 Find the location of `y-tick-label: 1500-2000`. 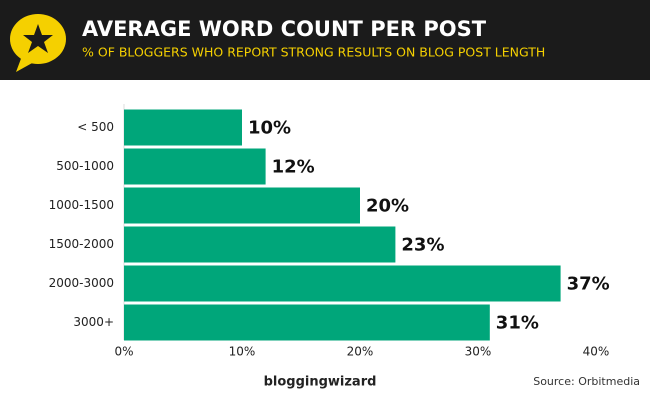

y-tick-label: 1500-2000 is located at coordinates (81, 244).